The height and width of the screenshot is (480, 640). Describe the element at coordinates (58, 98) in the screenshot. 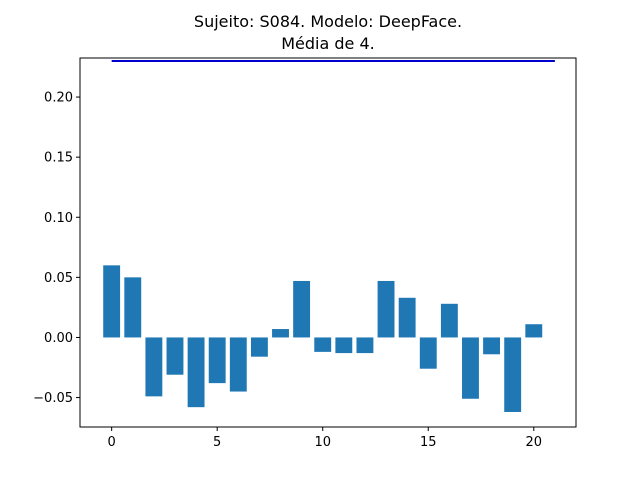

I see `y-tick-label: 0.20` at that location.